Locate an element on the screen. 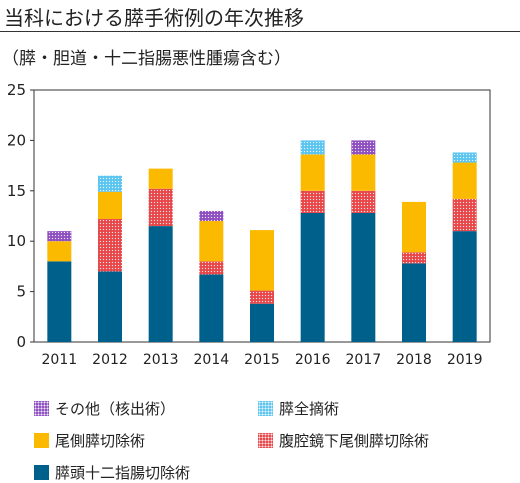  legend-swatch-other is located at coordinates (41, 408).